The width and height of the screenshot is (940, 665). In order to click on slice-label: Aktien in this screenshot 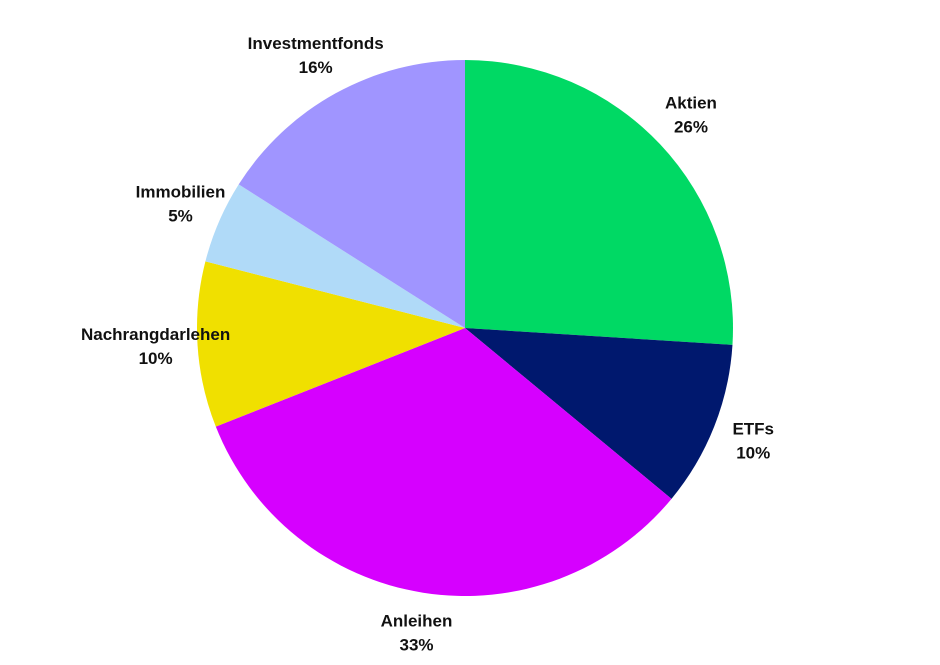, I will do `click(691, 102)`.